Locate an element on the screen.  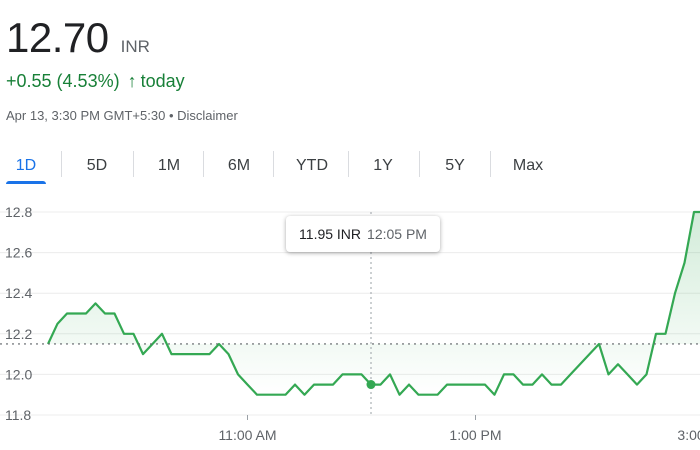
current-price: 12.70 is located at coordinates (57, 37).